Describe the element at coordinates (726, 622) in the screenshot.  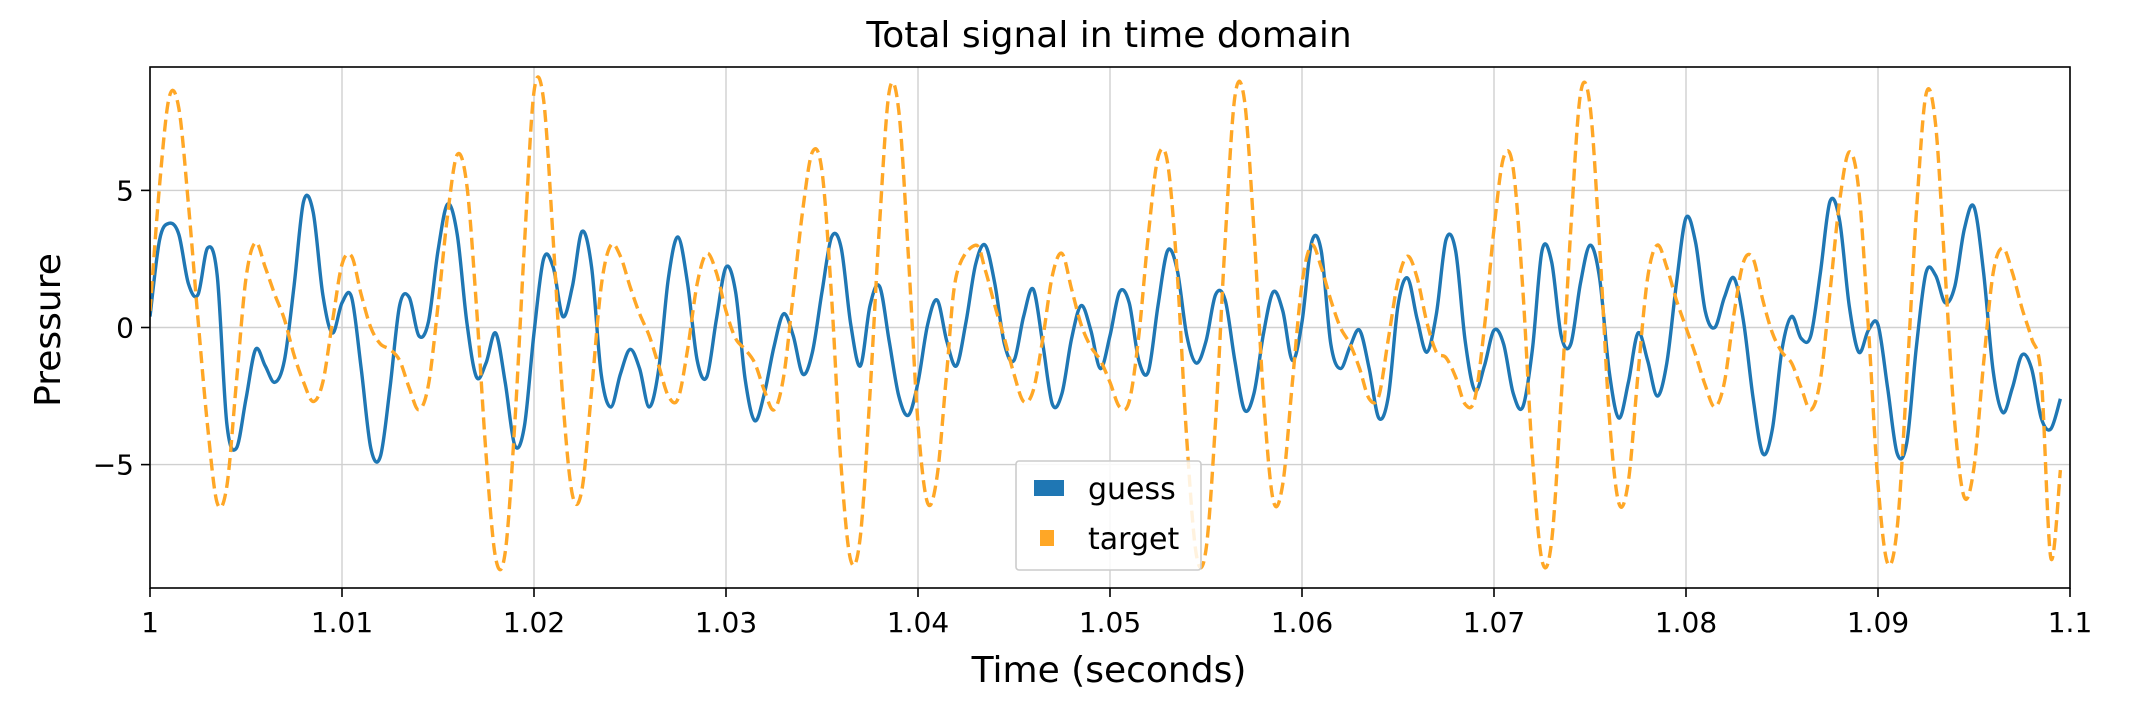
I see `x-tick-label: 1.03` at that location.